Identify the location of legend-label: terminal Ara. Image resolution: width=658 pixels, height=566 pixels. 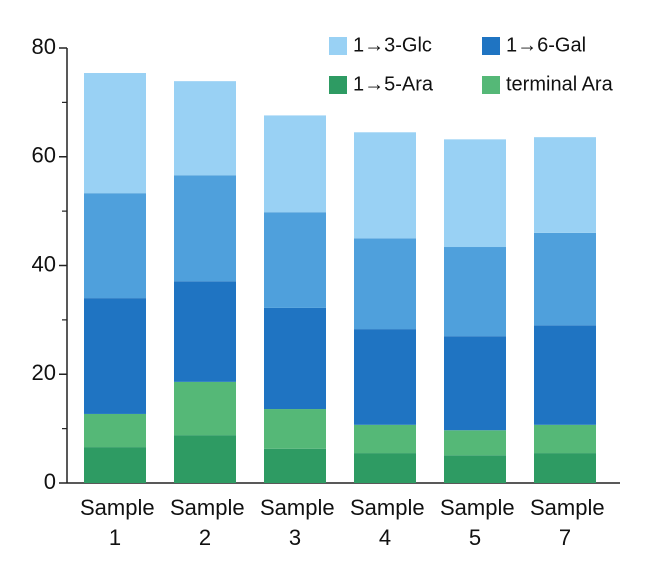
(560, 84).